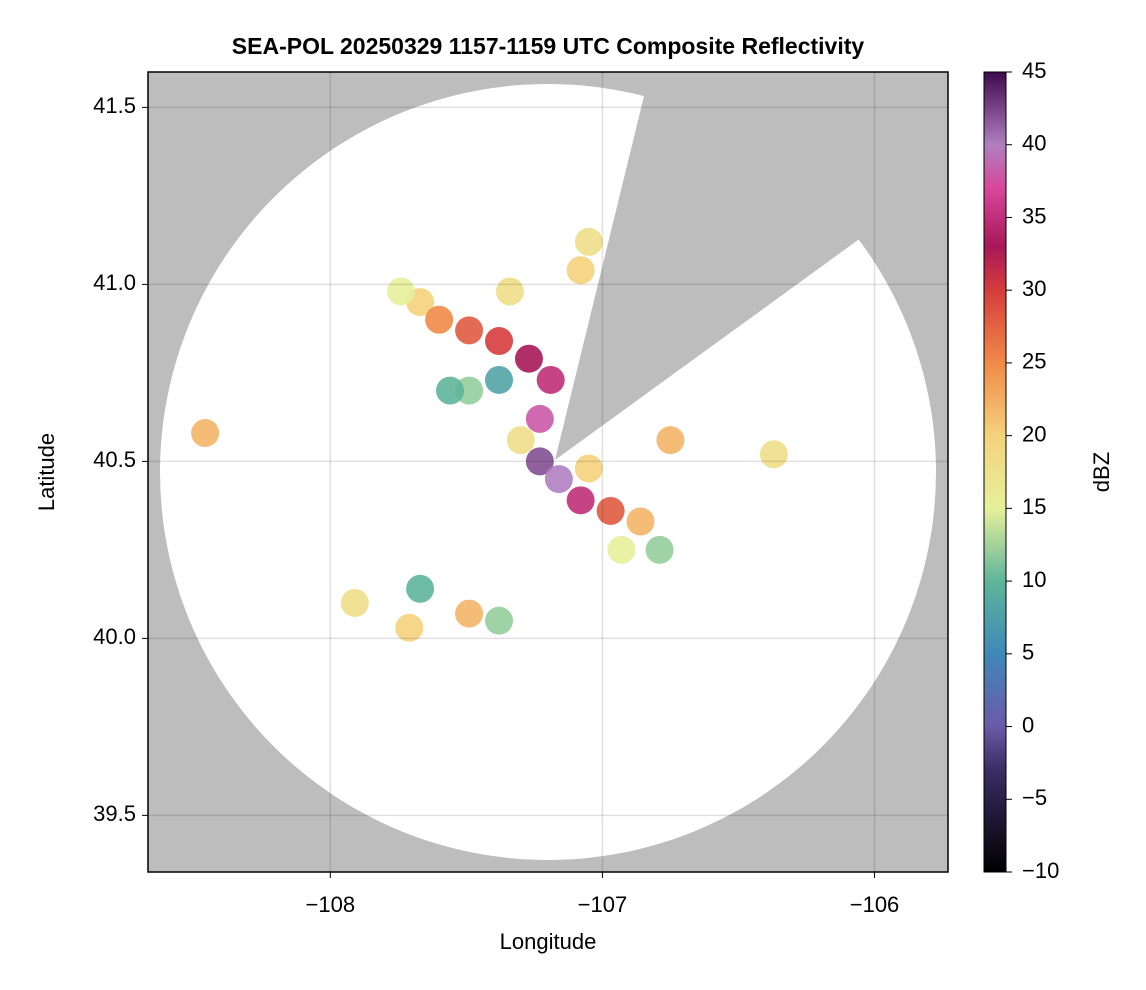 This screenshot has width=1146, height=990. I want to click on colorbar-tick-label: −10, so click(1040, 870).